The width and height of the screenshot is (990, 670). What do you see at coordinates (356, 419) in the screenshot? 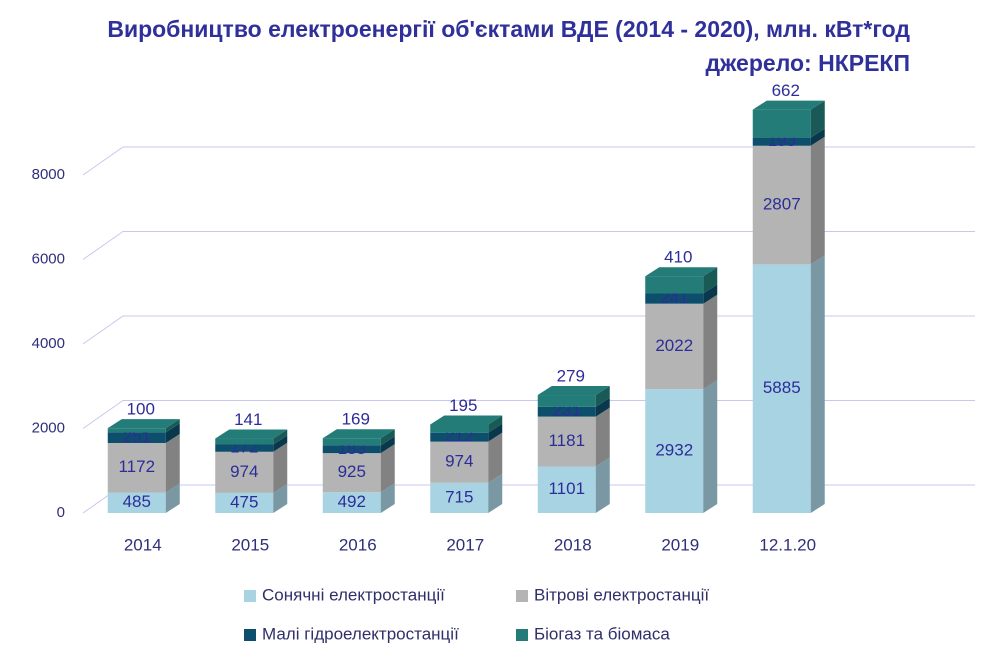
I see `data-label: 169` at bounding box center [356, 419].